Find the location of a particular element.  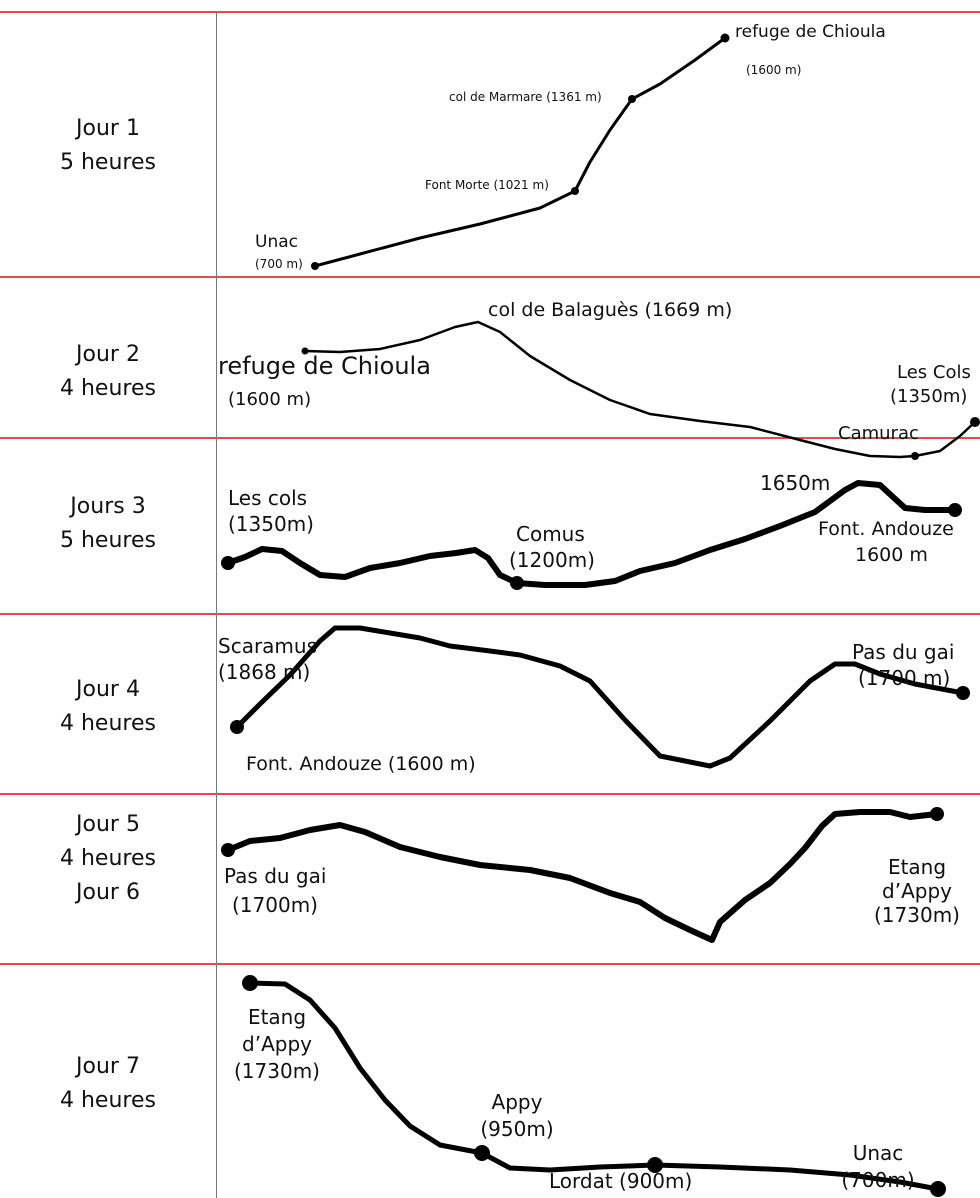

day-label: Jour 5 is located at coordinates (108, 824).